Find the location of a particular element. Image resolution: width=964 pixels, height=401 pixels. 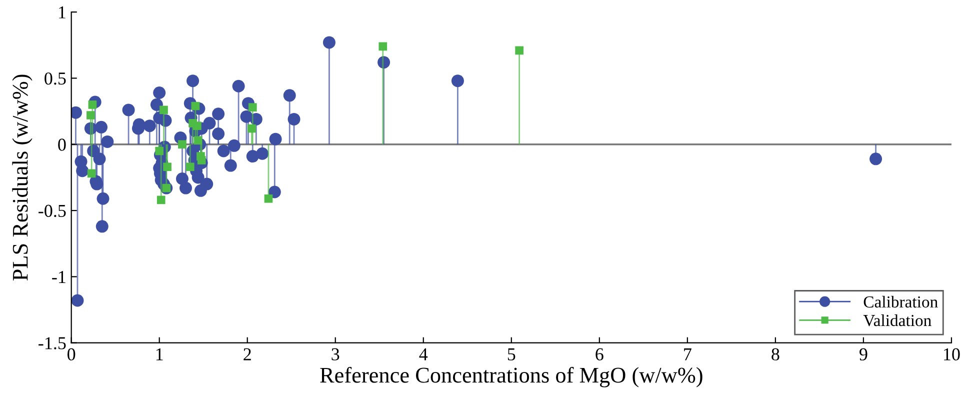

x-tick-label: 4 is located at coordinates (423, 354).